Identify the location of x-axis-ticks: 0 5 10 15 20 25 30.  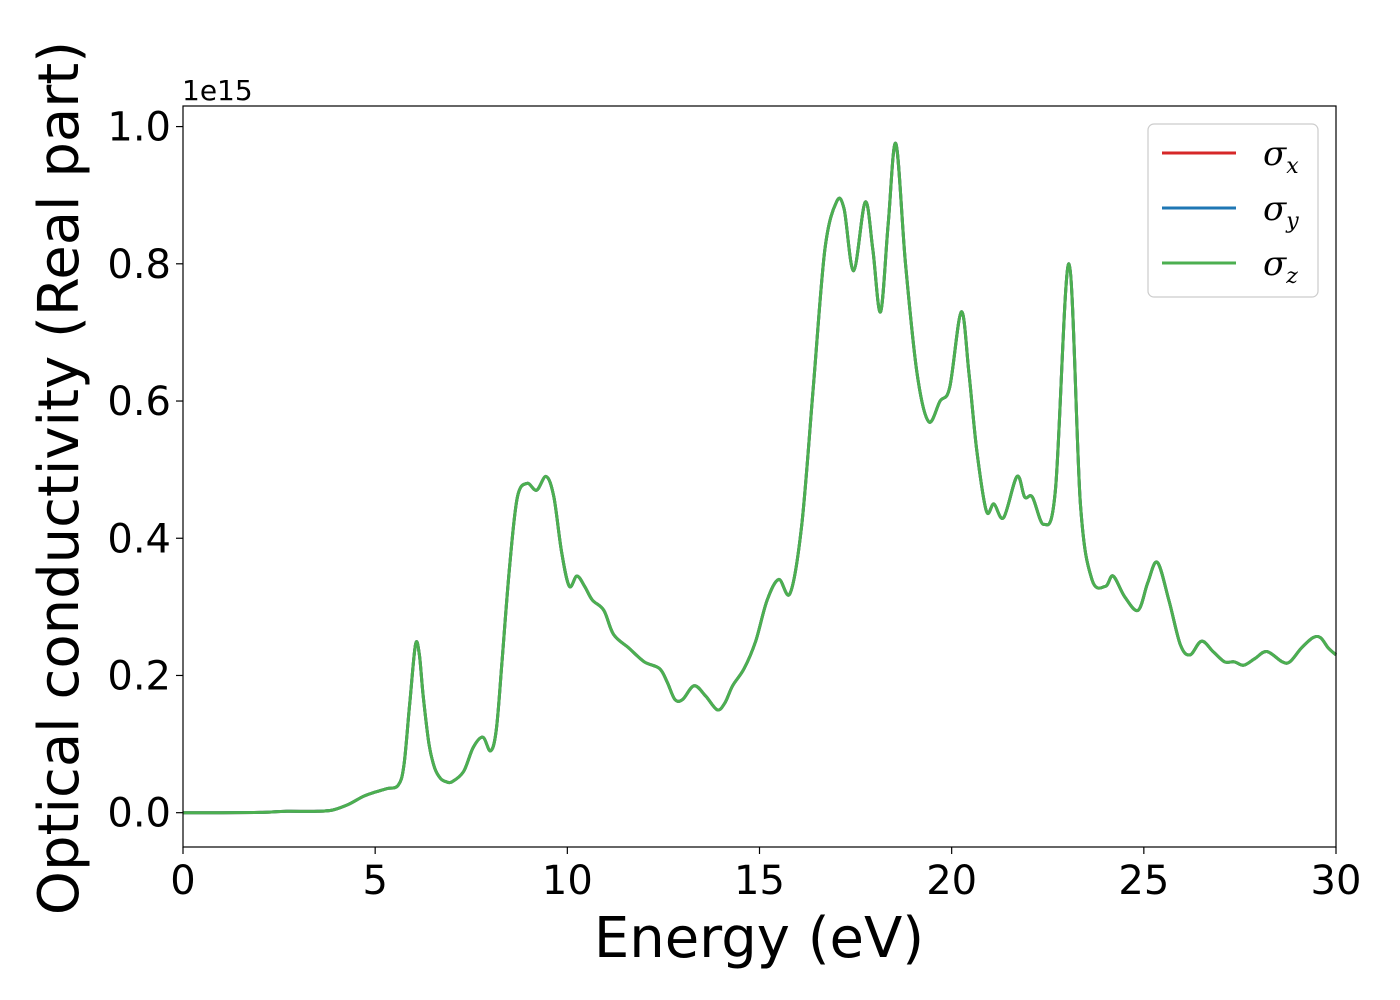
(765, 875).